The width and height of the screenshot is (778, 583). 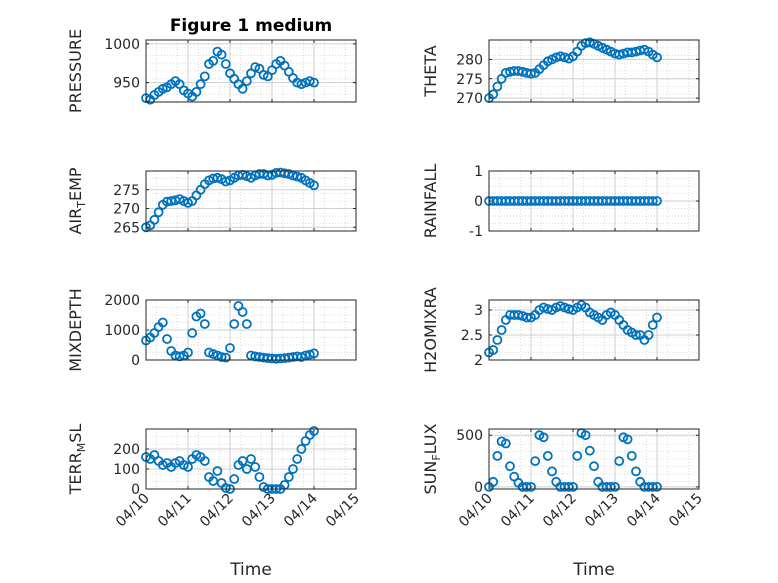 What do you see at coordinates (478, 361) in the screenshot?
I see `y-tick-label: 2` at bounding box center [478, 361].